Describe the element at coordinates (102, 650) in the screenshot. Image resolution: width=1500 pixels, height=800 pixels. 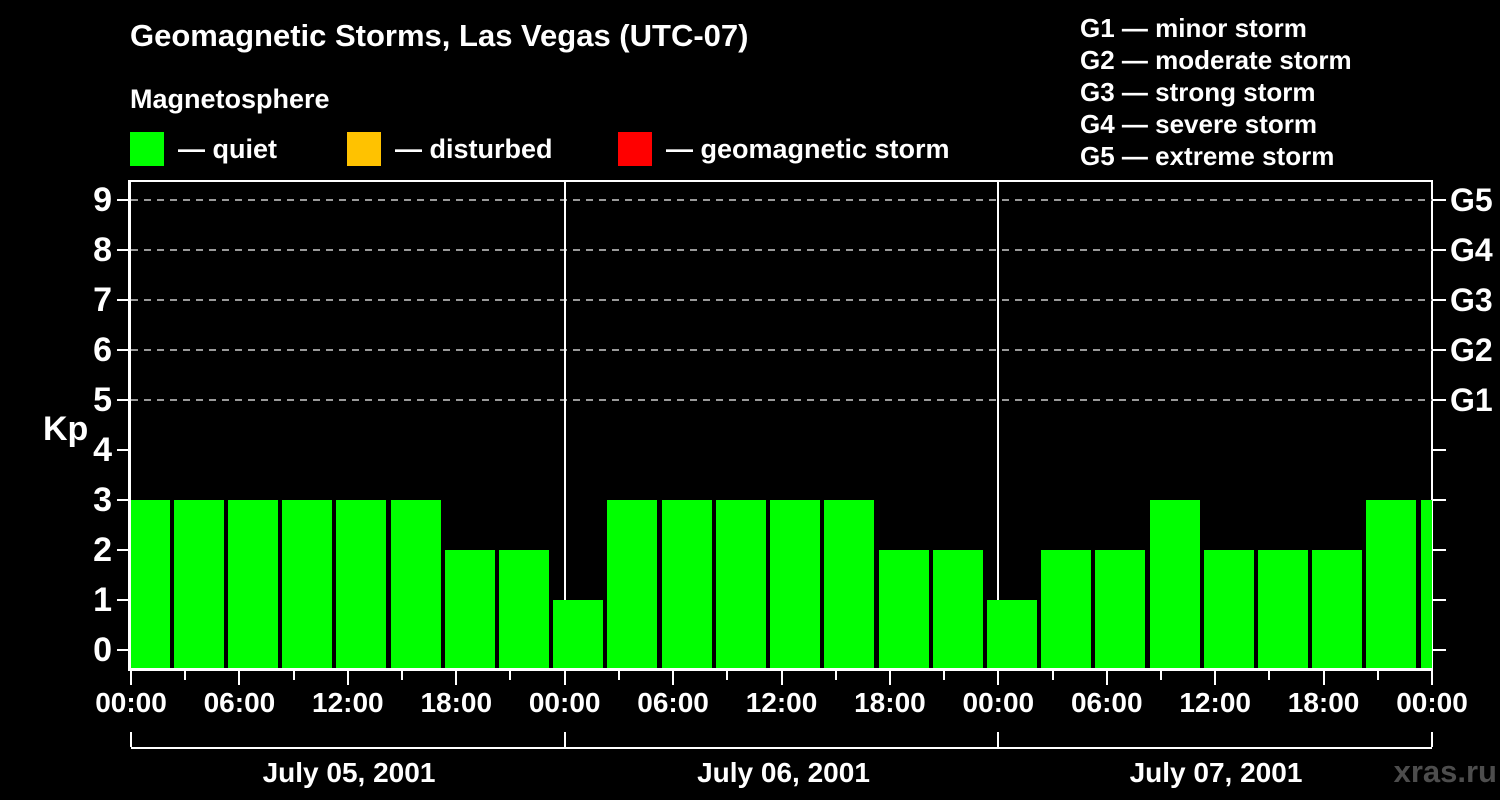
I see `y-tick-label-0: 0` at that location.